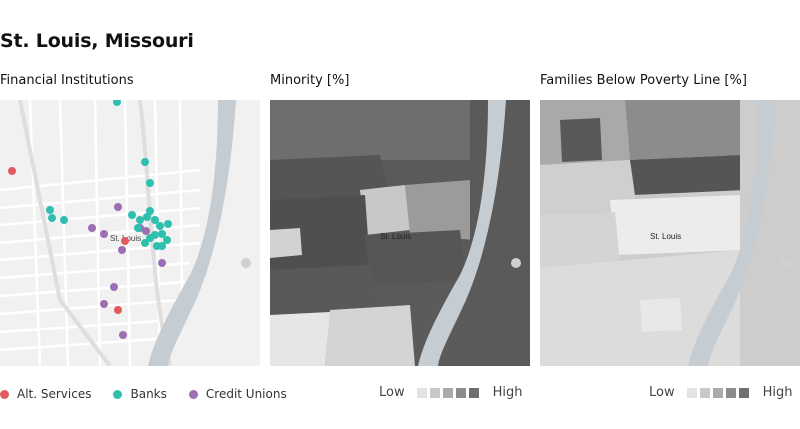 The image size is (800, 429). I want to click on legend-label: Banks, so click(148, 394).